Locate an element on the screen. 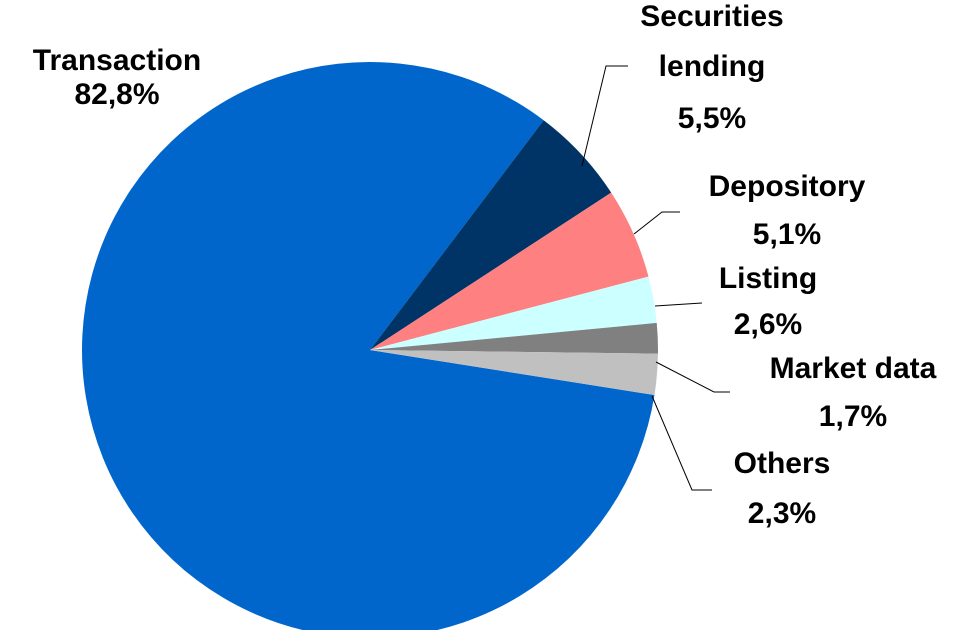 This screenshot has width=965, height=630. value-label: 82,8% is located at coordinates (116, 94).